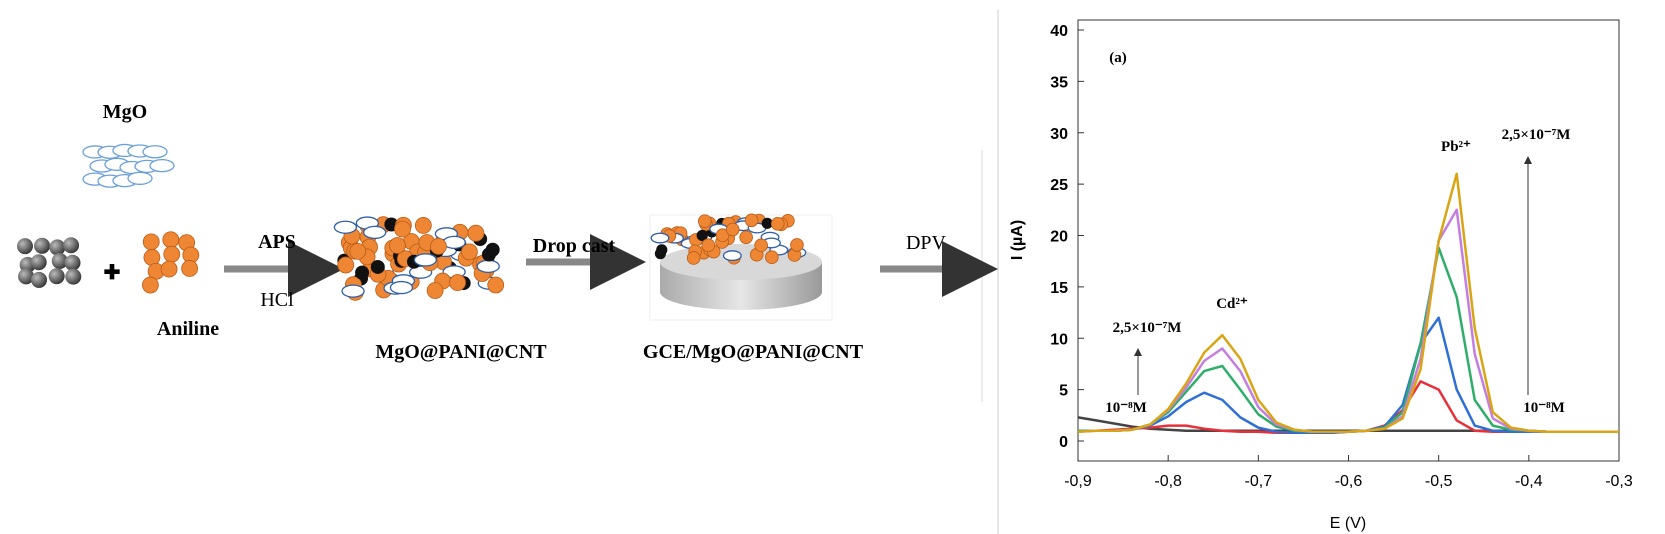 Image resolution: width=1665 pixels, height=534 pixels. I want to click on x-tick-label: -0,4, so click(1529, 481).